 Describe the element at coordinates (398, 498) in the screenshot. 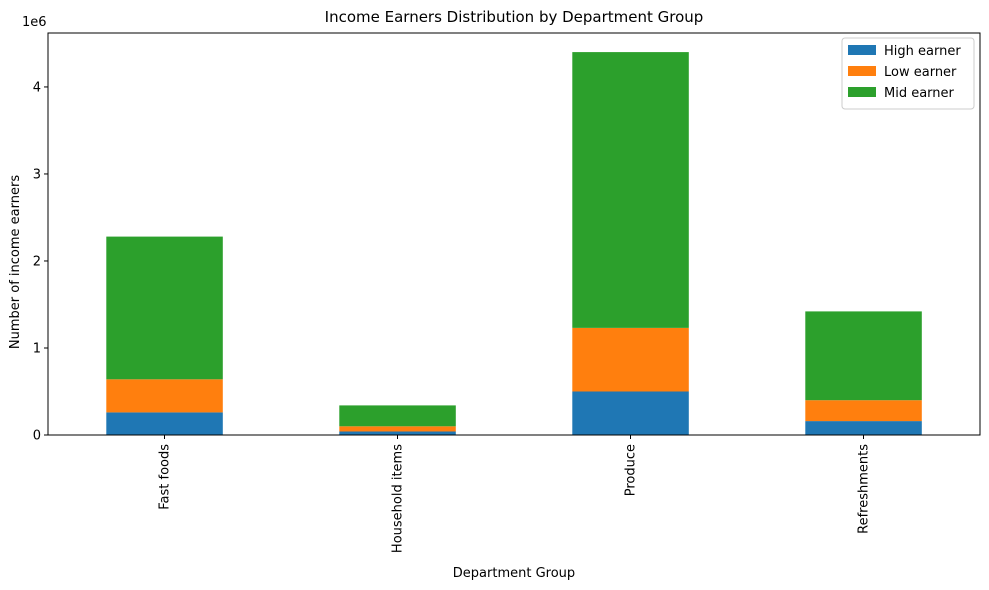

I see `x-tick-label: Household items` at that location.